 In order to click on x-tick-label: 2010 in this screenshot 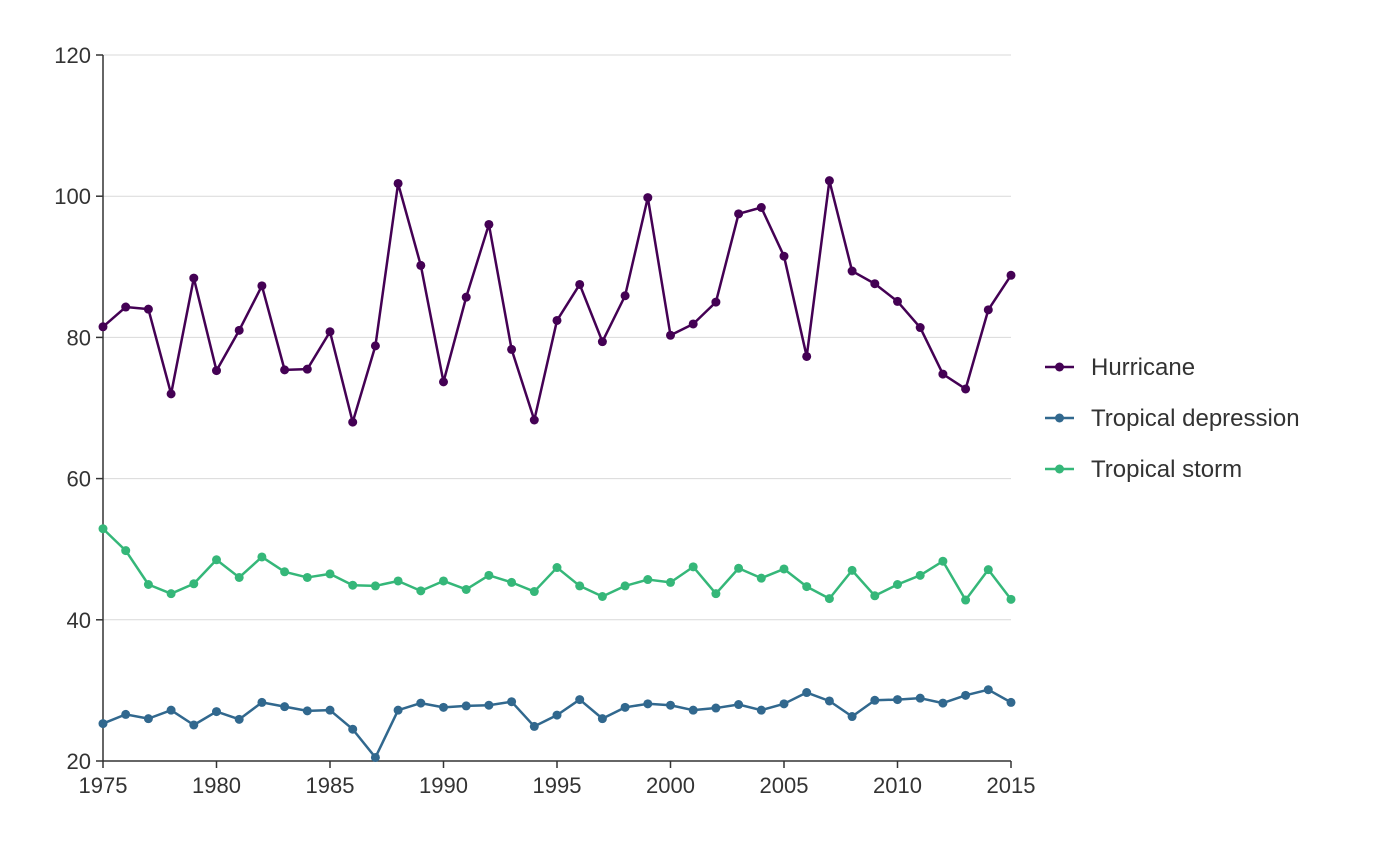, I will do `click(897, 785)`.